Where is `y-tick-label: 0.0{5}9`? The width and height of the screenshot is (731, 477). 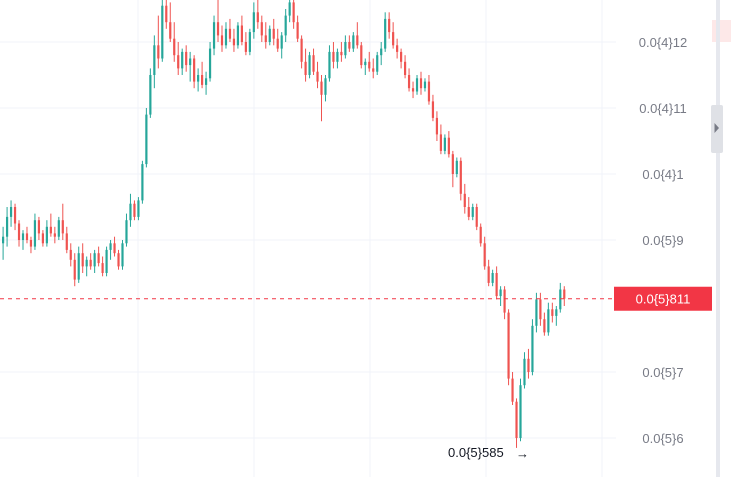
y-tick-label: 0.0{5}9 is located at coordinates (662, 240).